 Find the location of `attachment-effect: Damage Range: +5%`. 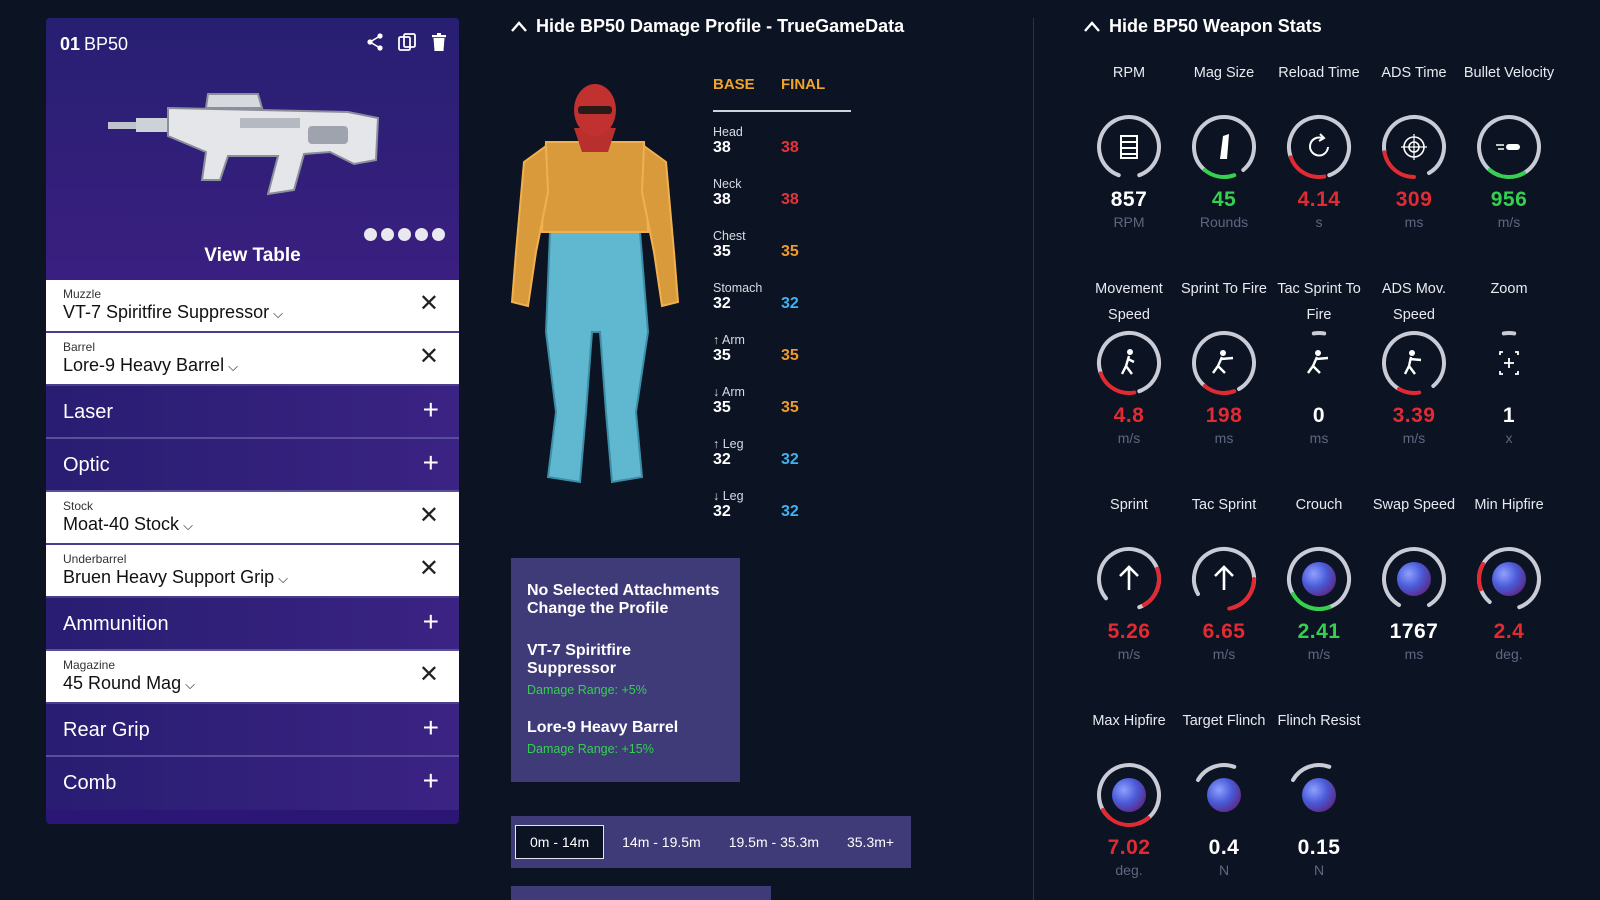

attachment-effect: Damage Range: +5% is located at coordinates (587, 690).